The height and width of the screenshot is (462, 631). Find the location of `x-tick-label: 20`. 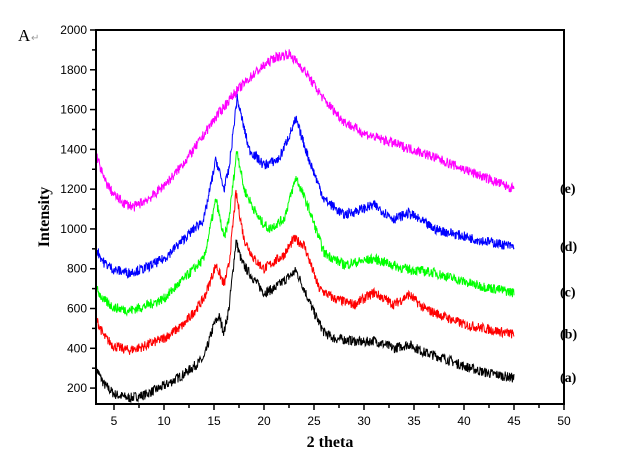

x-tick-label: 20 is located at coordinates (264, 421).